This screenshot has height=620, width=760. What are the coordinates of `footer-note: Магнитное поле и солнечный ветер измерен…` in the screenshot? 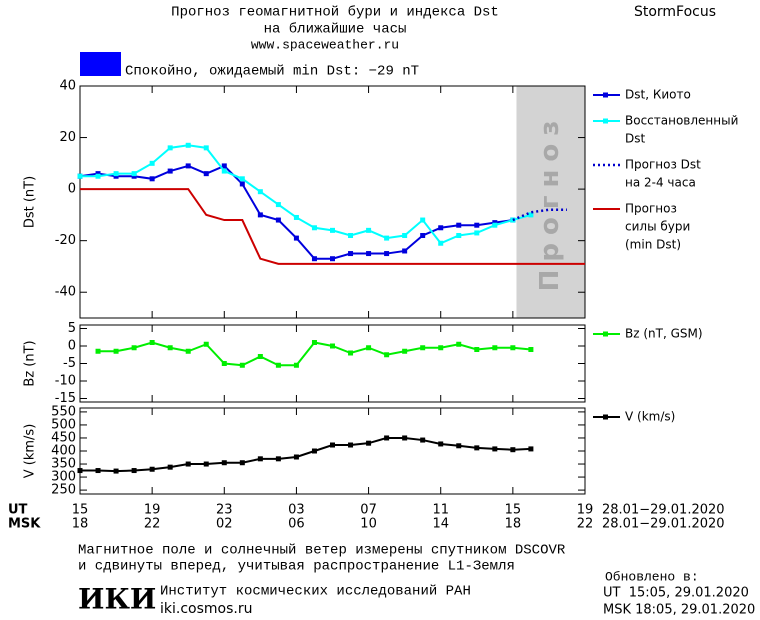 It's located at (322, 550).